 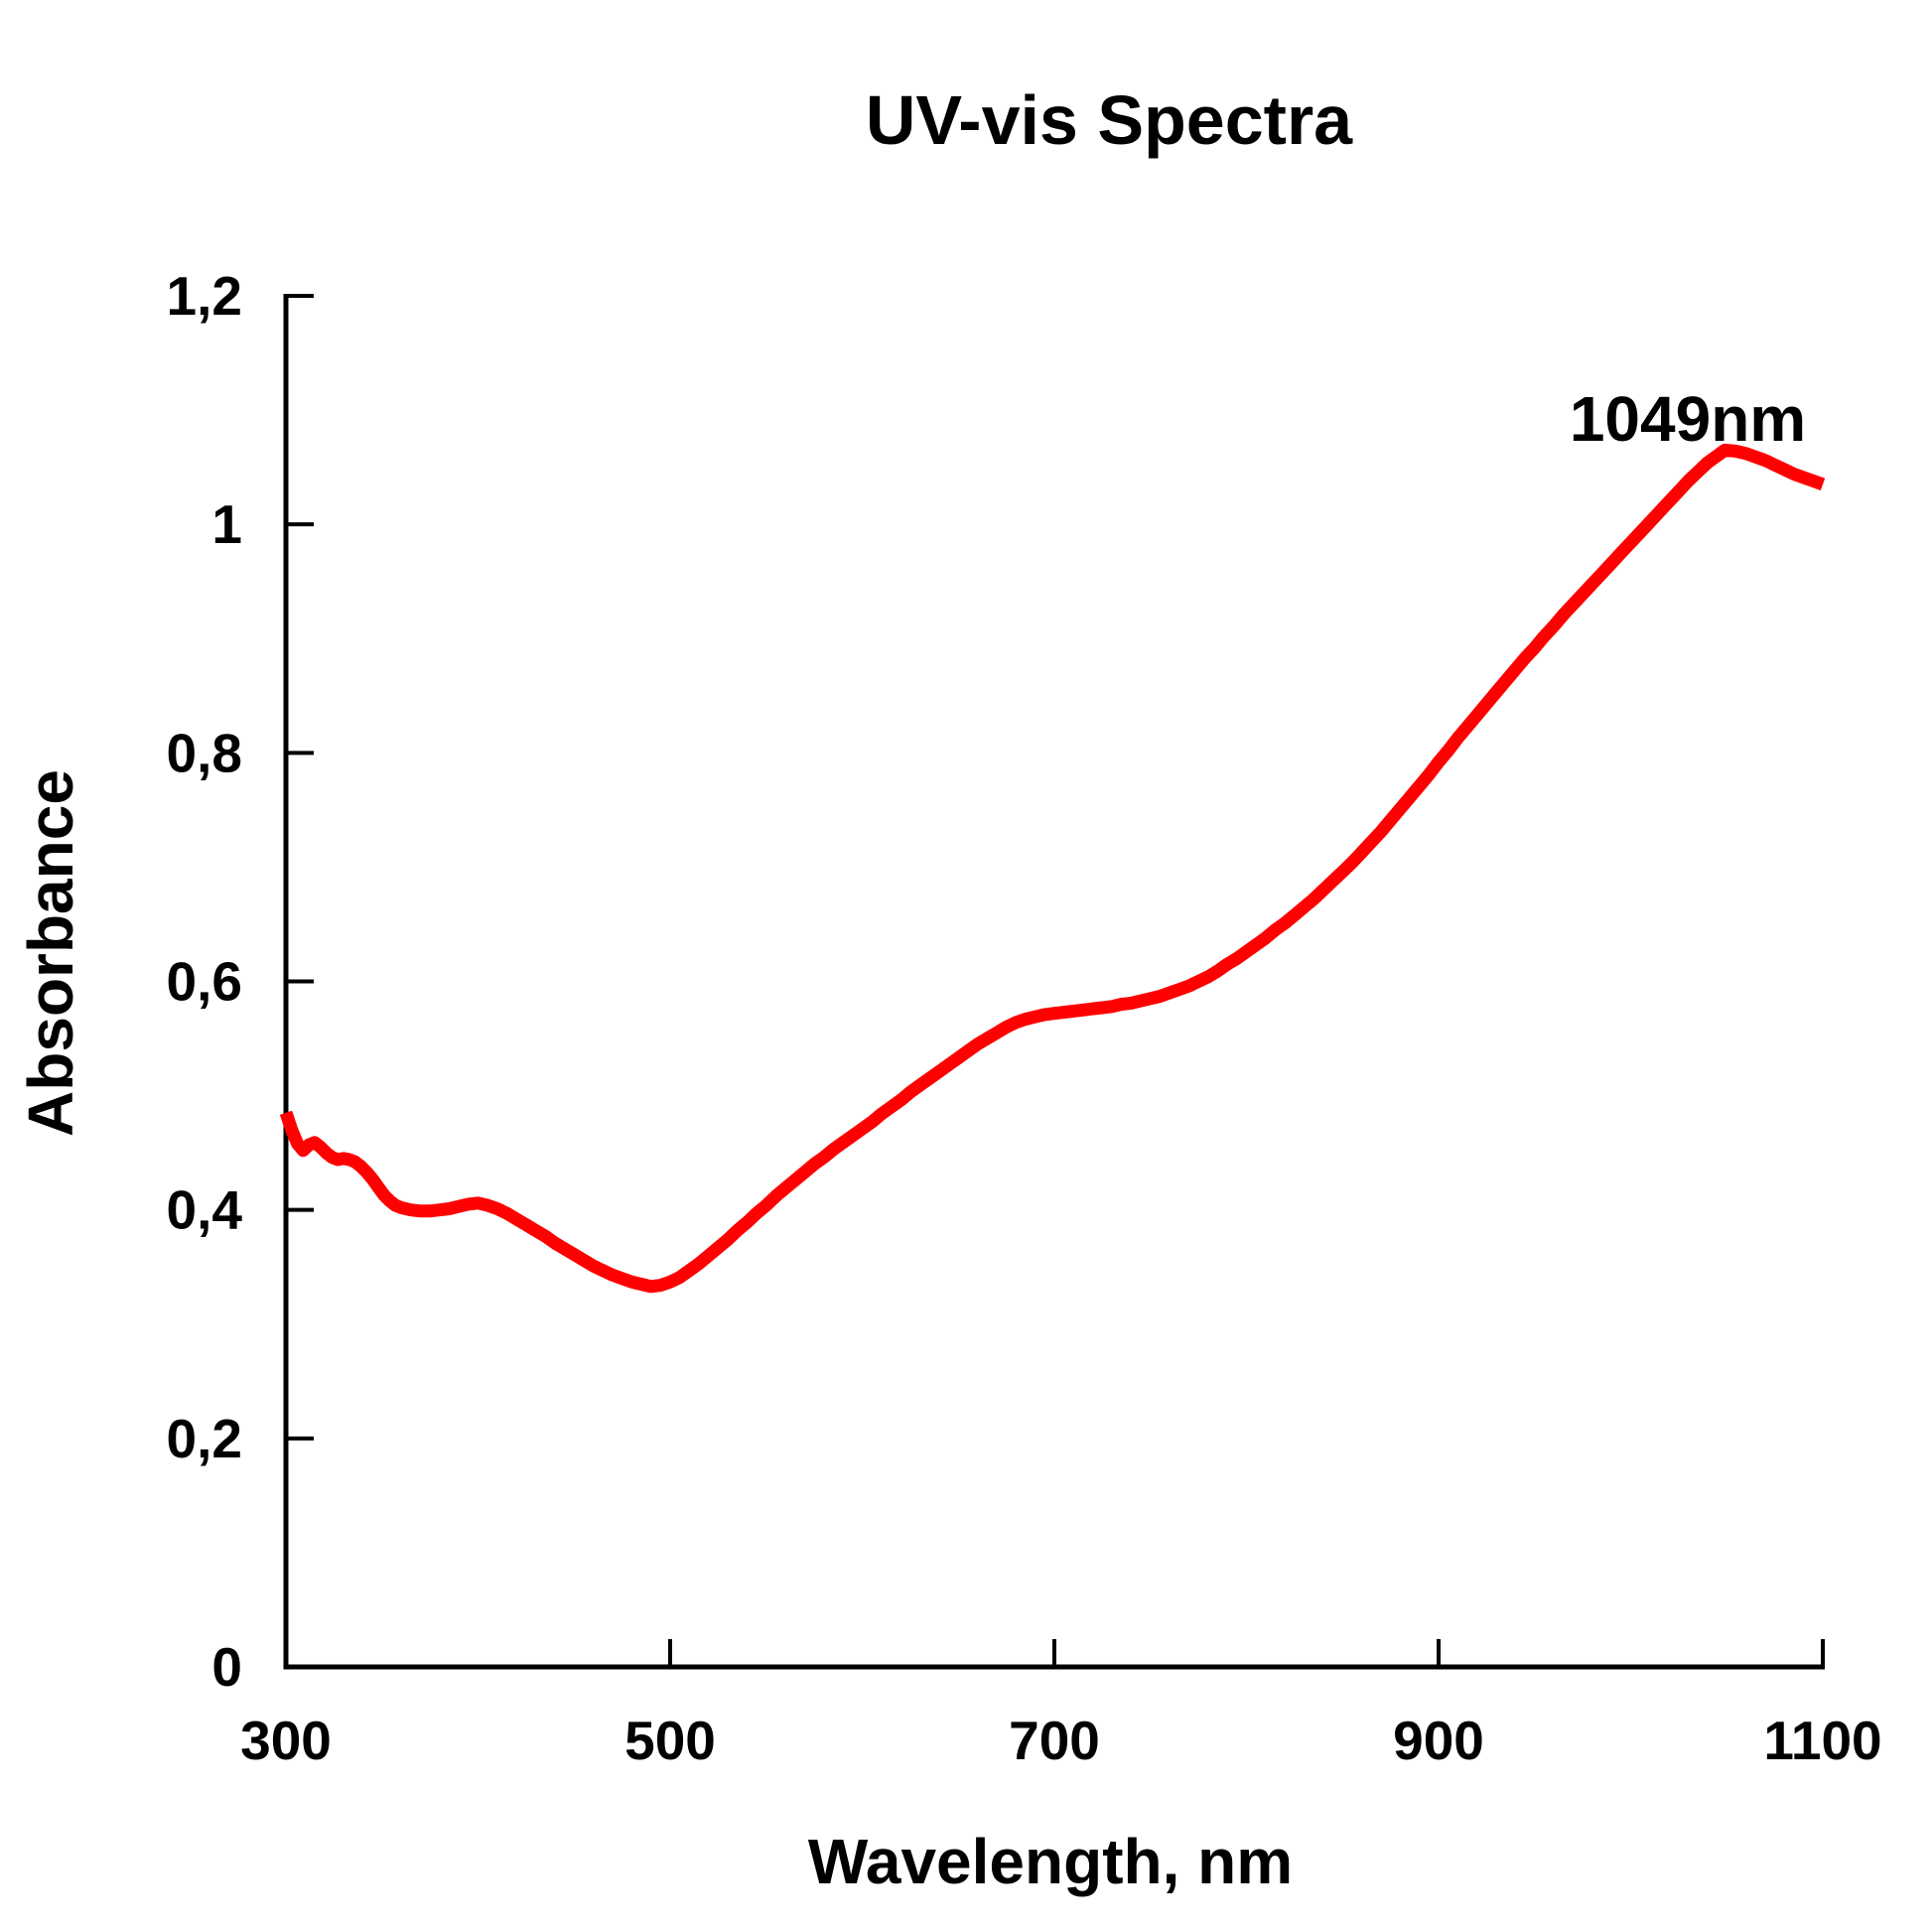 What do you see at coordinates (1438, 1741) in the screenshot?
I see `x-tick-label: 900` at bounding box center [1438, 1741].